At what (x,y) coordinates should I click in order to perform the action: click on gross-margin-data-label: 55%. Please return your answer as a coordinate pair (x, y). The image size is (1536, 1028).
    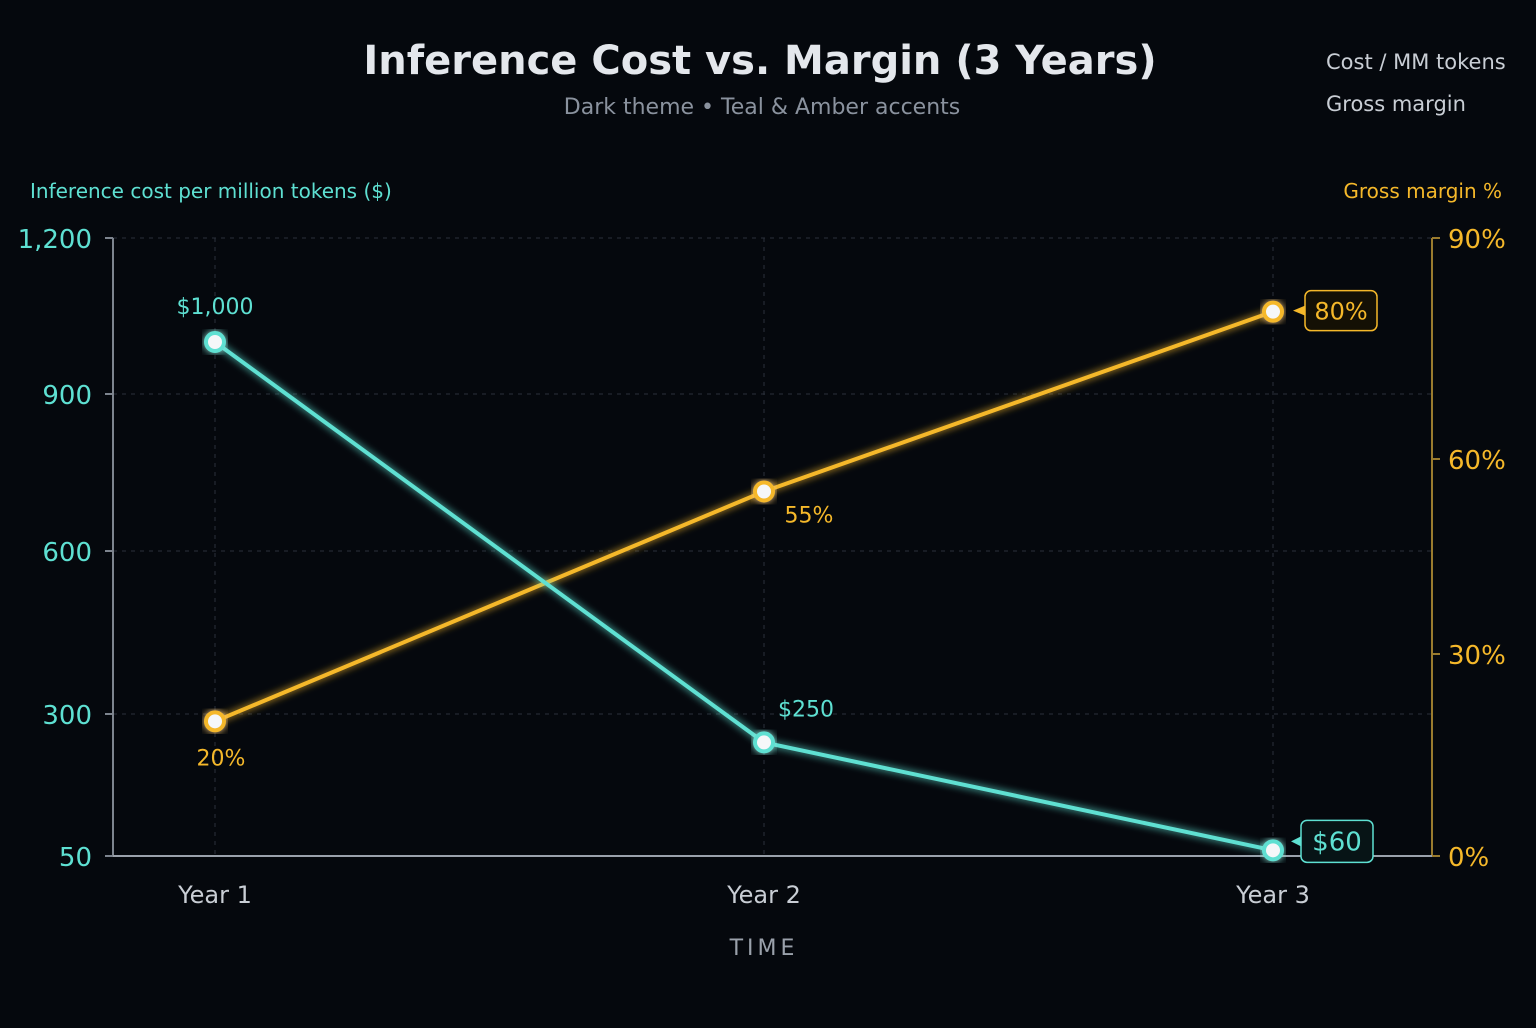
    Looking at the image, I should click on (809, 516).